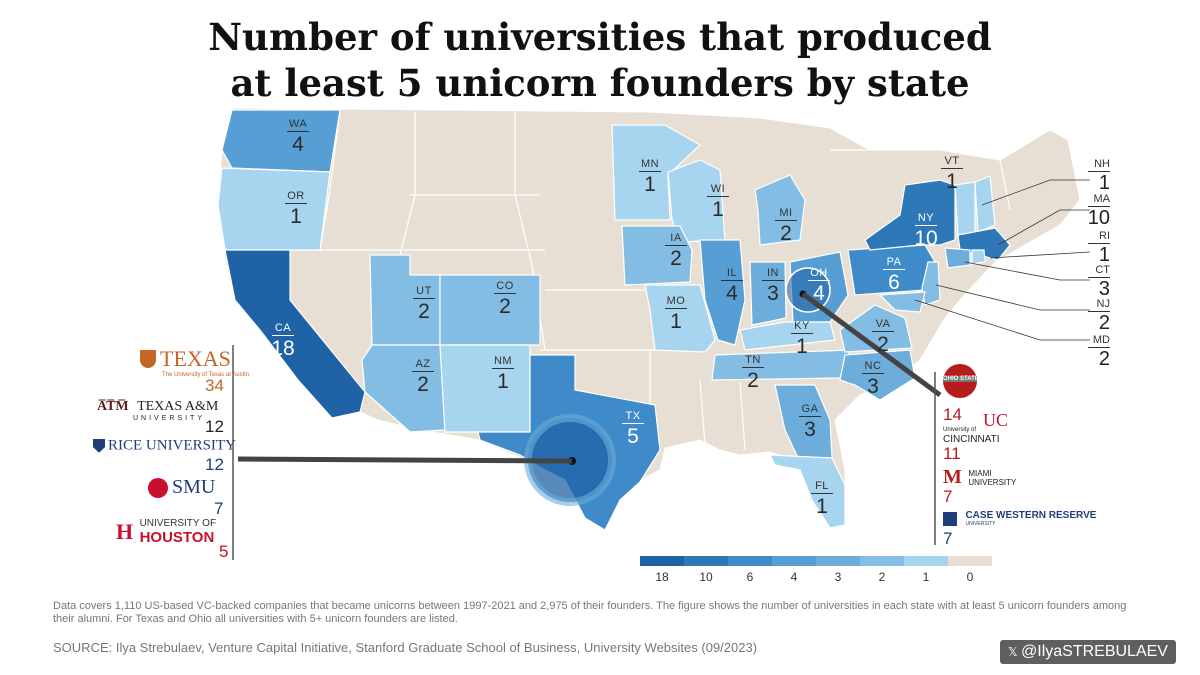  What do you see at coordinates (773, 273) in the screenshot?
I see `label-in-abbr: IN` at bounding box center [773, 273].